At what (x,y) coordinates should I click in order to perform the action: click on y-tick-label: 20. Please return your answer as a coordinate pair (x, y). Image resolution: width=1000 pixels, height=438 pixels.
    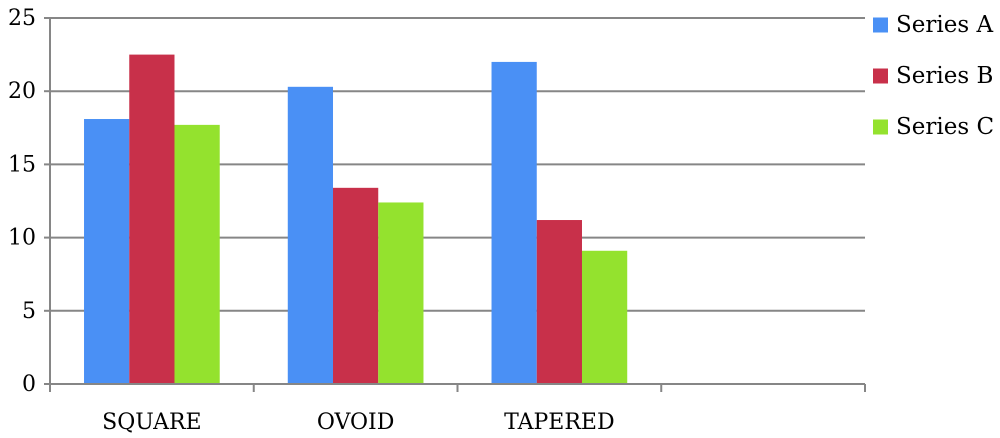
    Looking at the image, I should click on (22, 91).